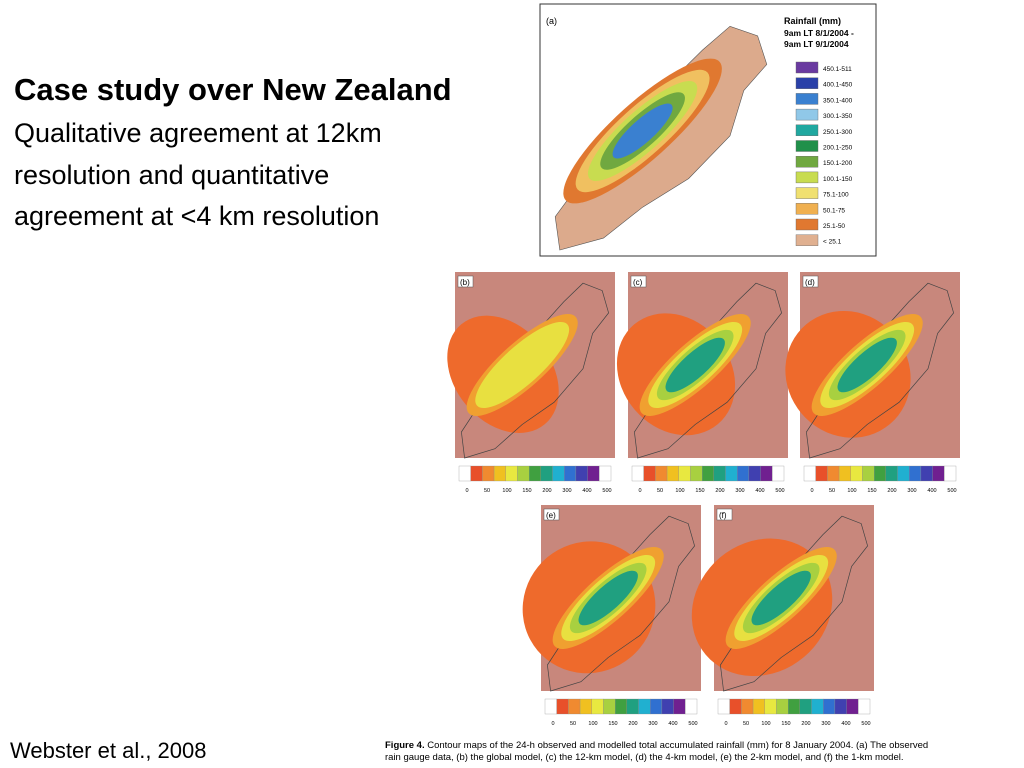  What do you see at coordinates (405, 745) in the screenshot?
I see `caption-label: Figure 4.` at bounding box center [405, 745].